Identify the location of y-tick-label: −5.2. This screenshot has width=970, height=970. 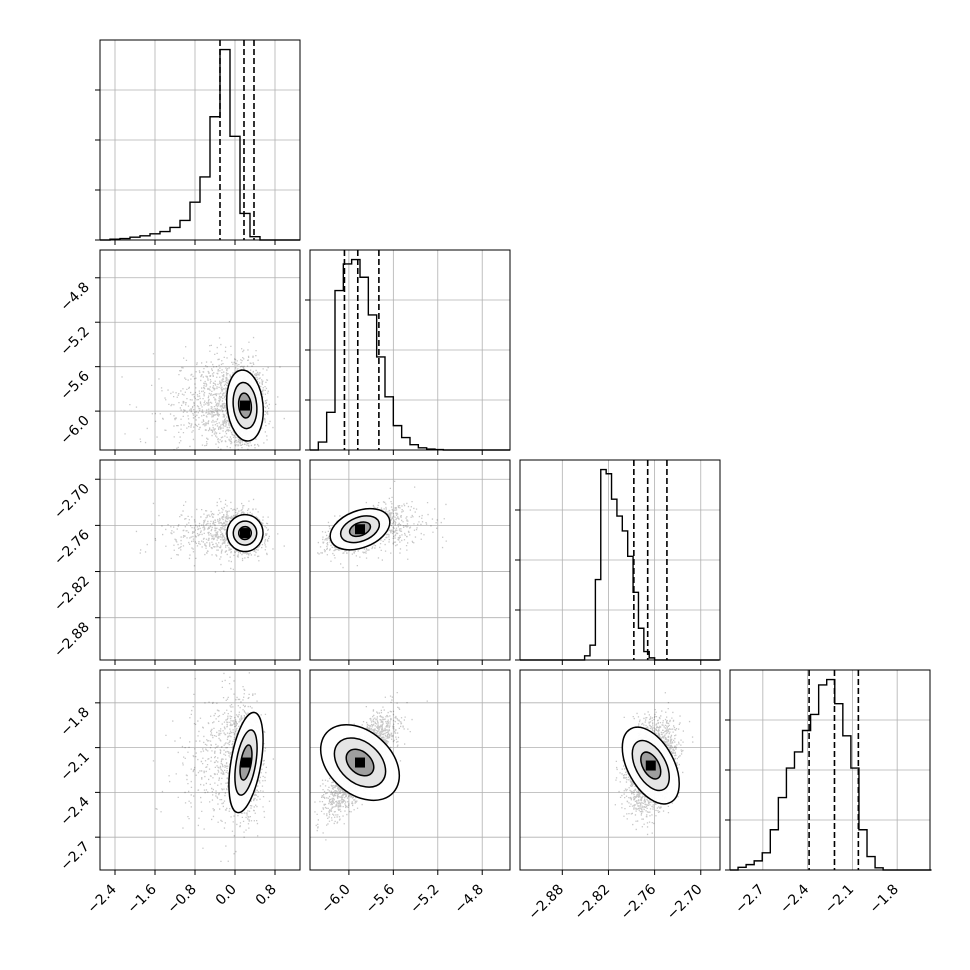
(74, 341).